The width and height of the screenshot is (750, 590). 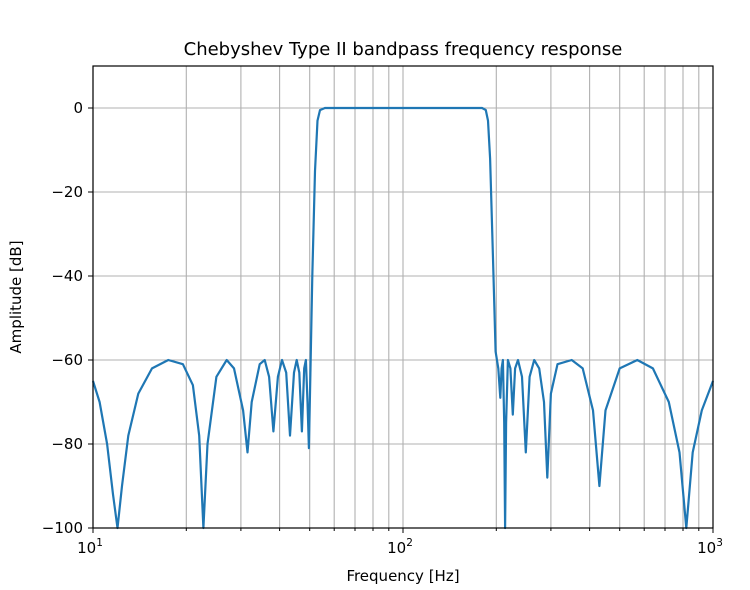 What do you see at coordinates (62, 528) in the screenshot?
I see `y-tick-label: −100` at bounding box center [62, 528].